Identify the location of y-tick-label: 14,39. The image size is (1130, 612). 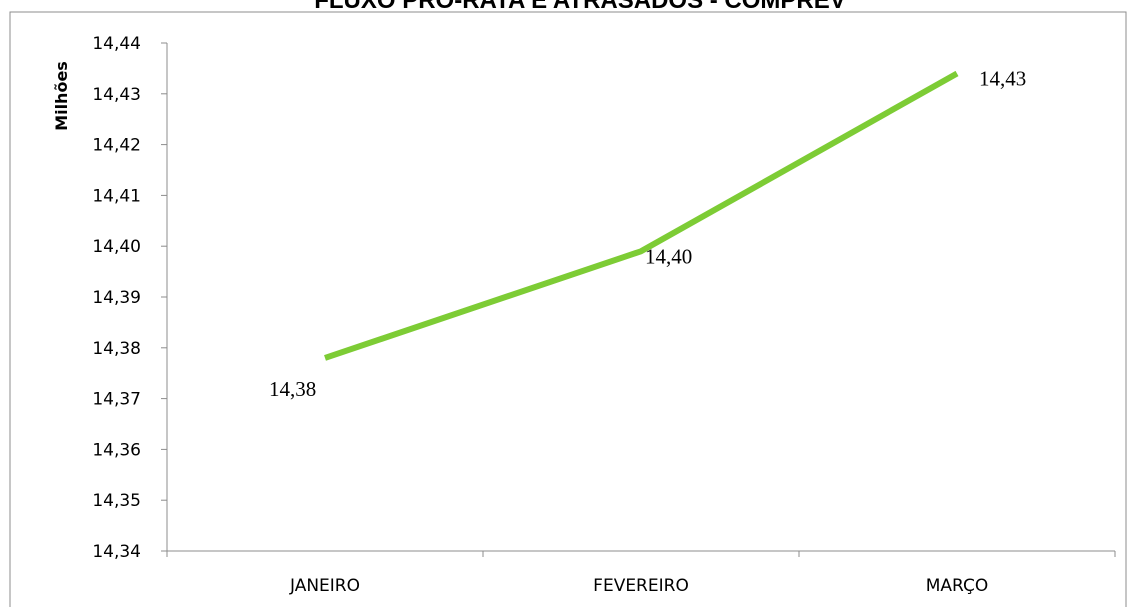
(116, 298).